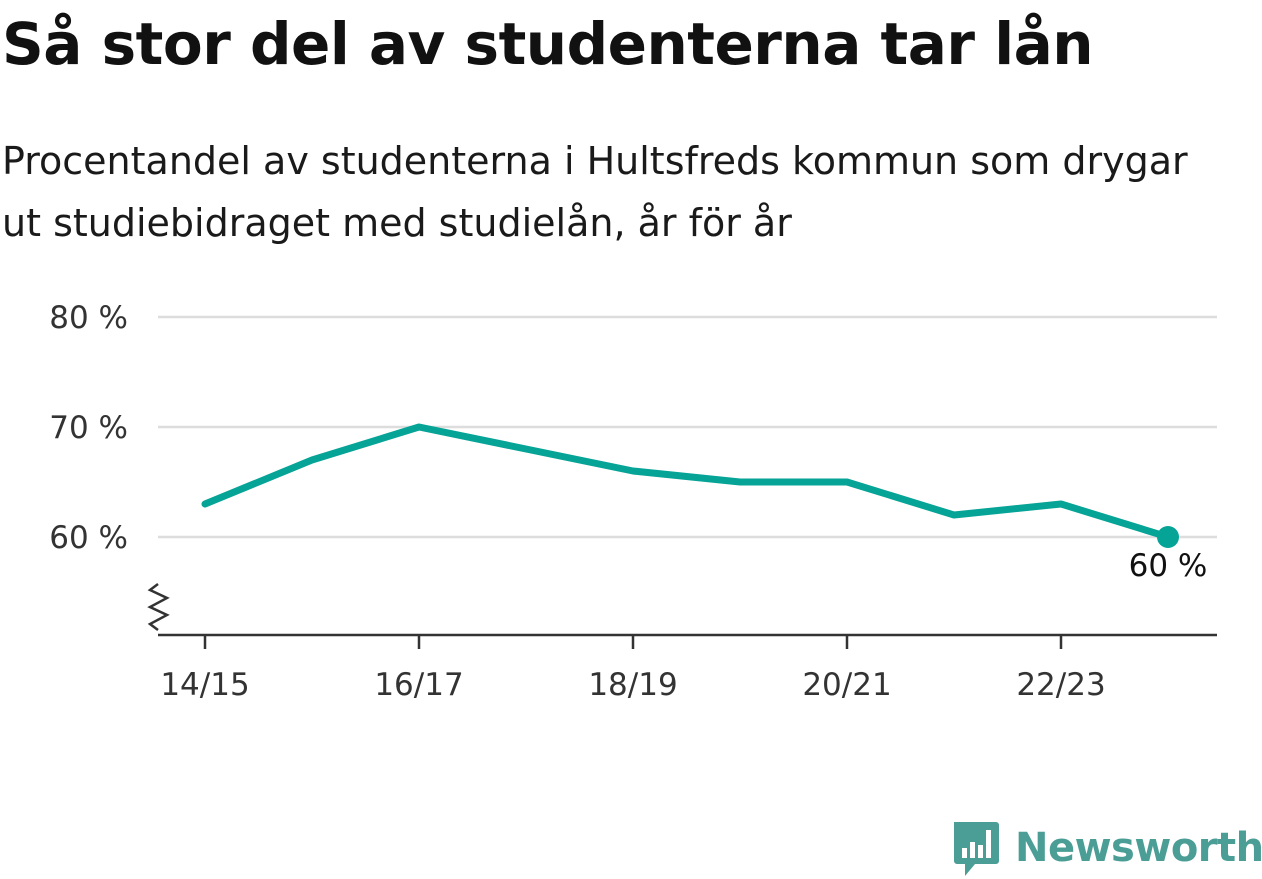 This screenshot has width=1262, height=879. I want to click on last-point-marker, so click(1168, 537).